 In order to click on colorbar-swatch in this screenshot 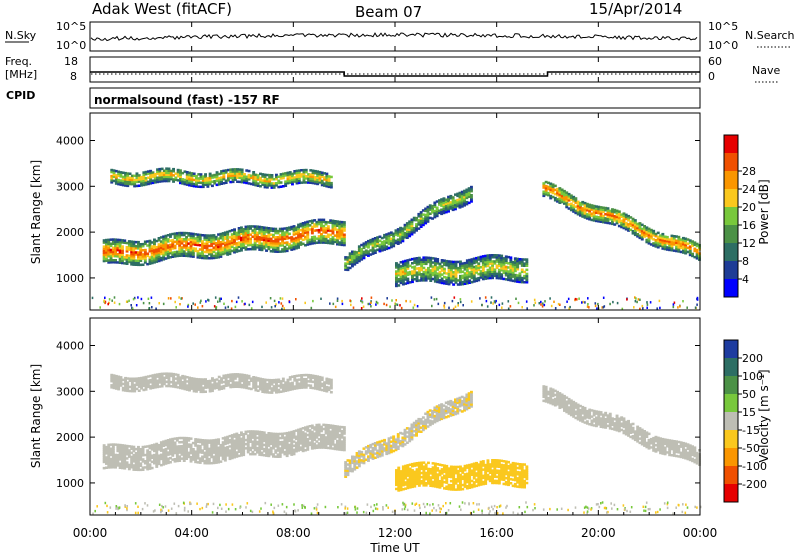, I will do `click(731, 234)`.